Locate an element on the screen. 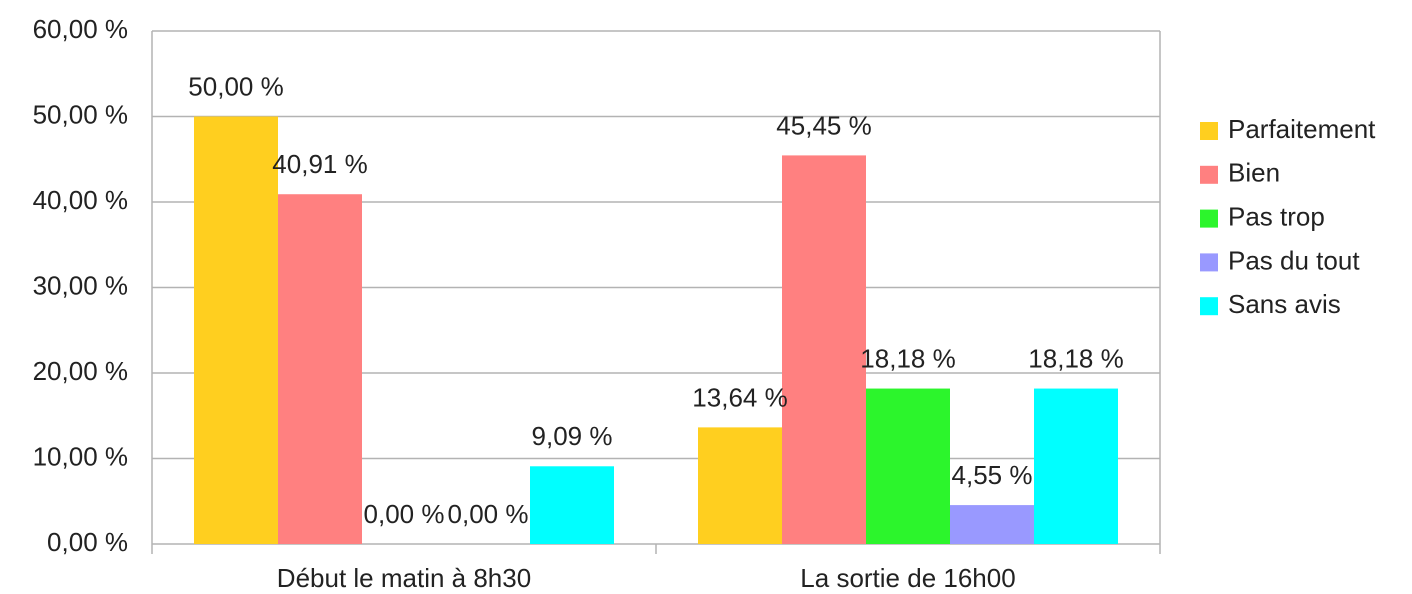 The width and height of the screenshot is (1412, 594). legend-label: Pas trop is located at coordinates (1276, 216).